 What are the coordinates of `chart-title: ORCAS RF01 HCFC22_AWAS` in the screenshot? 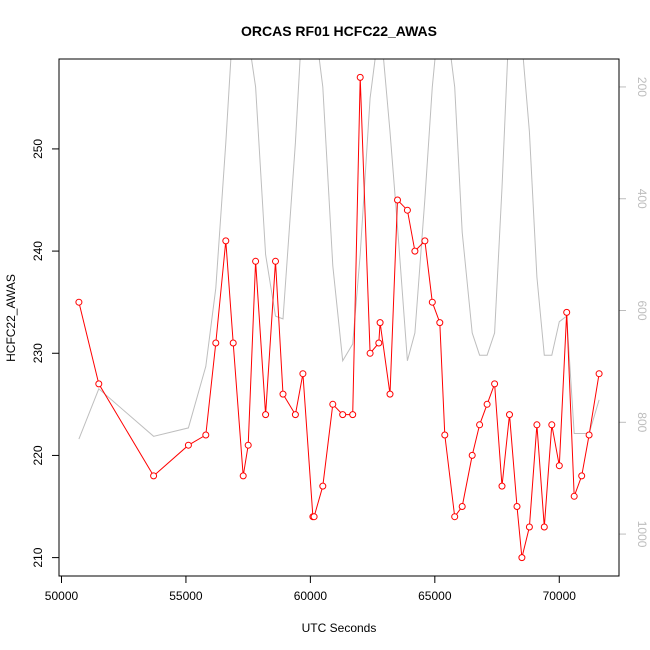 It's located at (339, 31).